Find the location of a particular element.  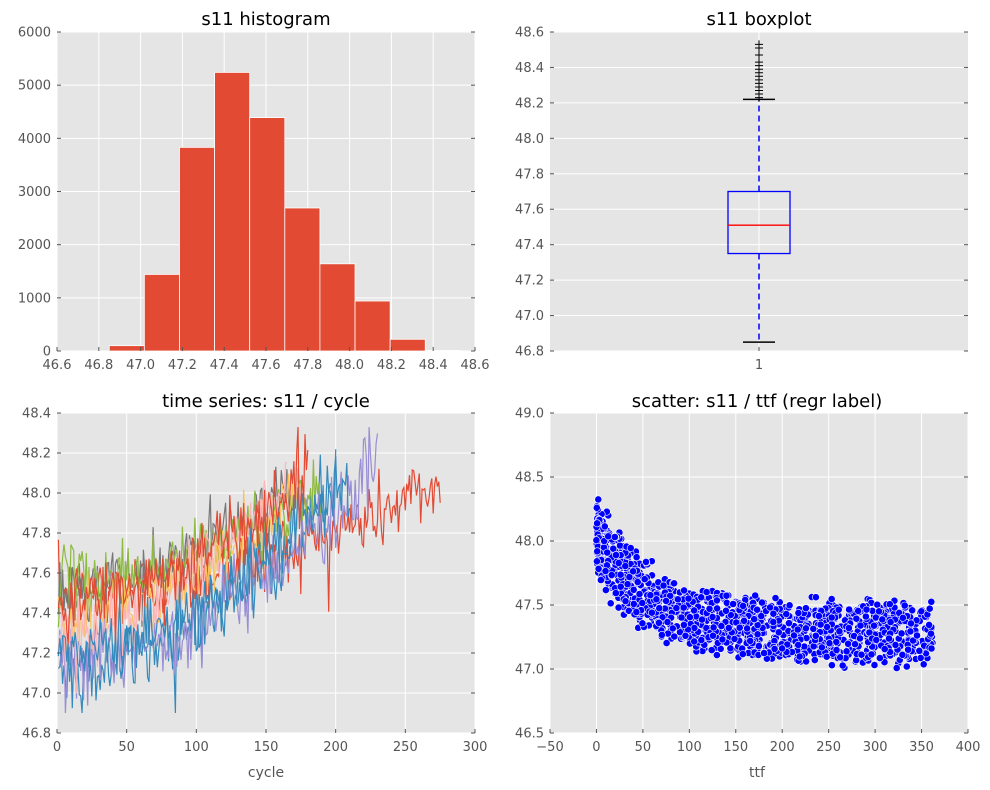

y-tick-label: 48.0 is located at coordinates (36, 494).